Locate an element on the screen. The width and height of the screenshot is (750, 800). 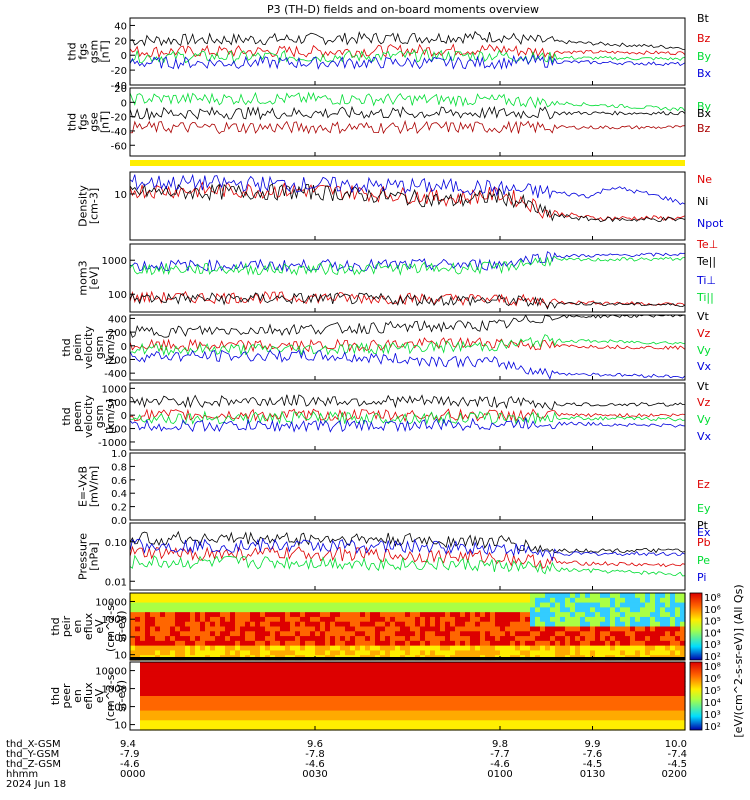
series-Bx is located at coordinates (407, 62).